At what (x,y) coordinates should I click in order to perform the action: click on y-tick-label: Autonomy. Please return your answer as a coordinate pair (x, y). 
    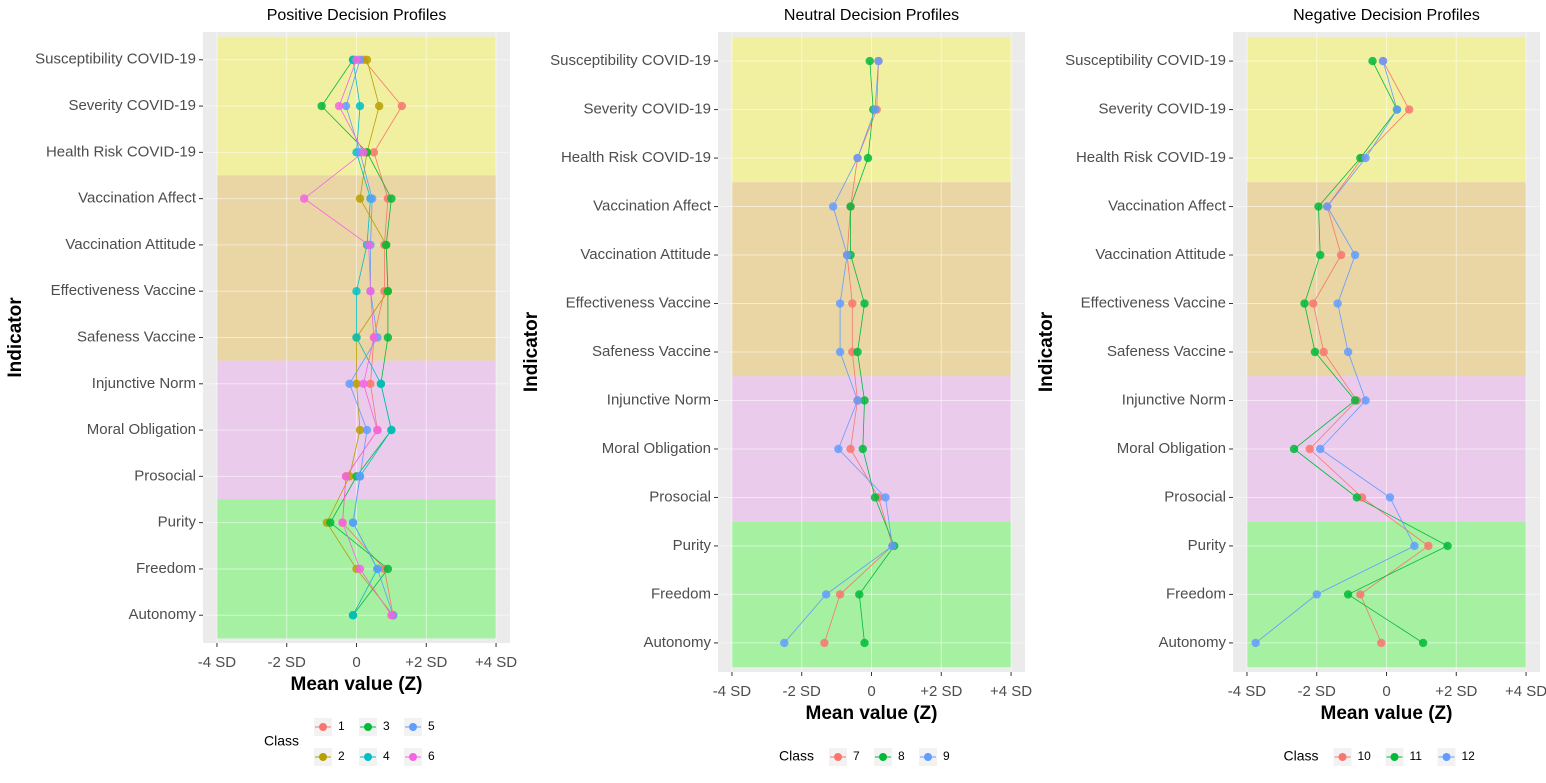
    Looking at the image, I should click on (1192, 642).